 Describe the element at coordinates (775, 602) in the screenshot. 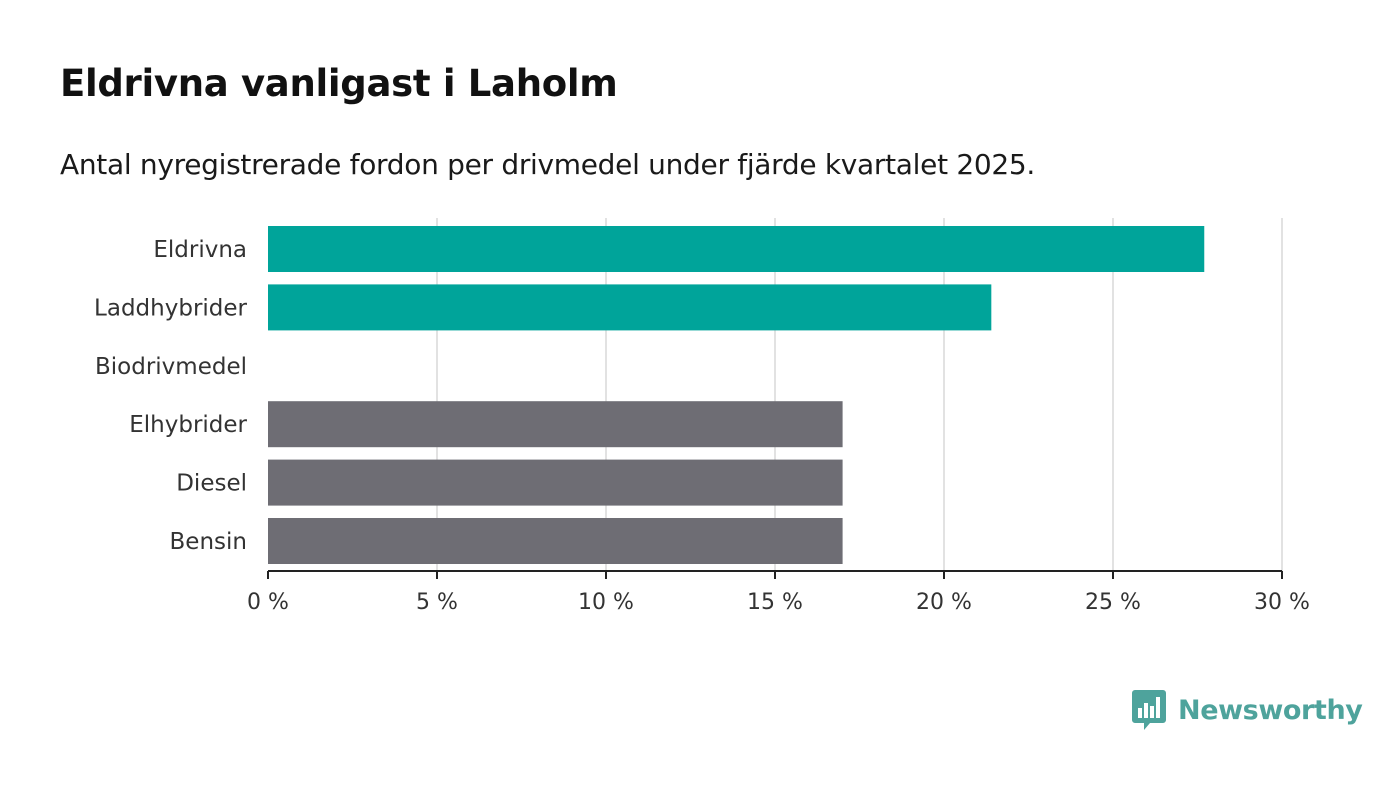

I see `x-tick-label-3: 15 %` at that location.